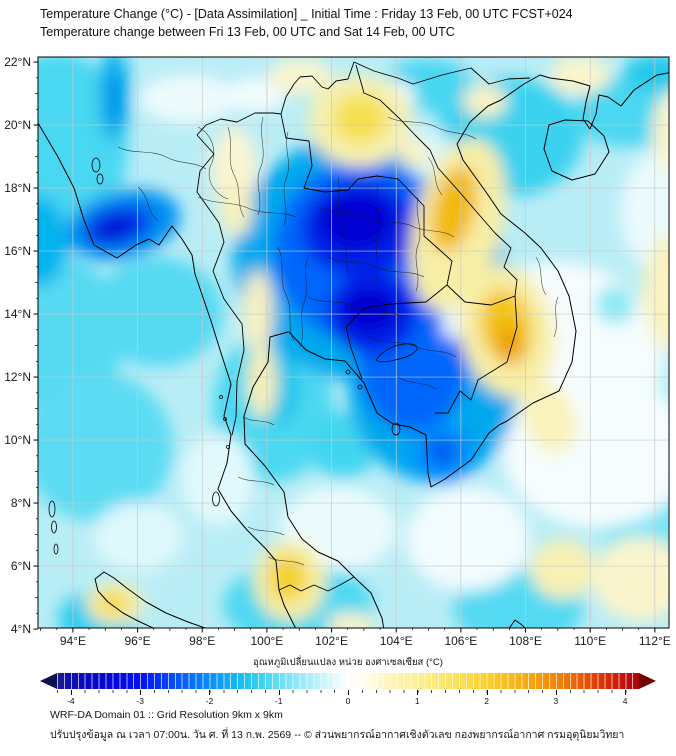  I want to click on y-tick-label: 6°N, so click(21, 566).